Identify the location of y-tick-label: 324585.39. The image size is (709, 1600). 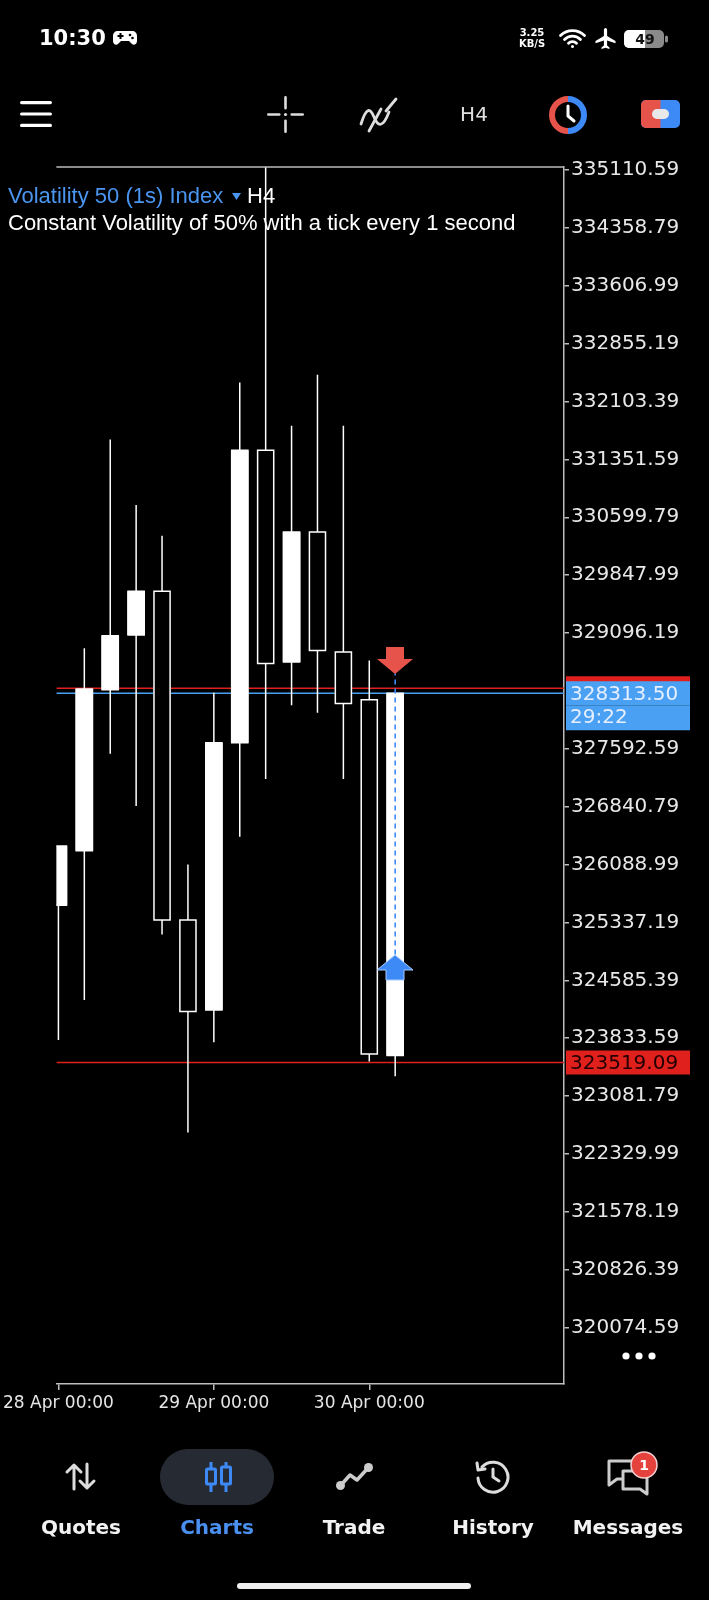
(625, 978).